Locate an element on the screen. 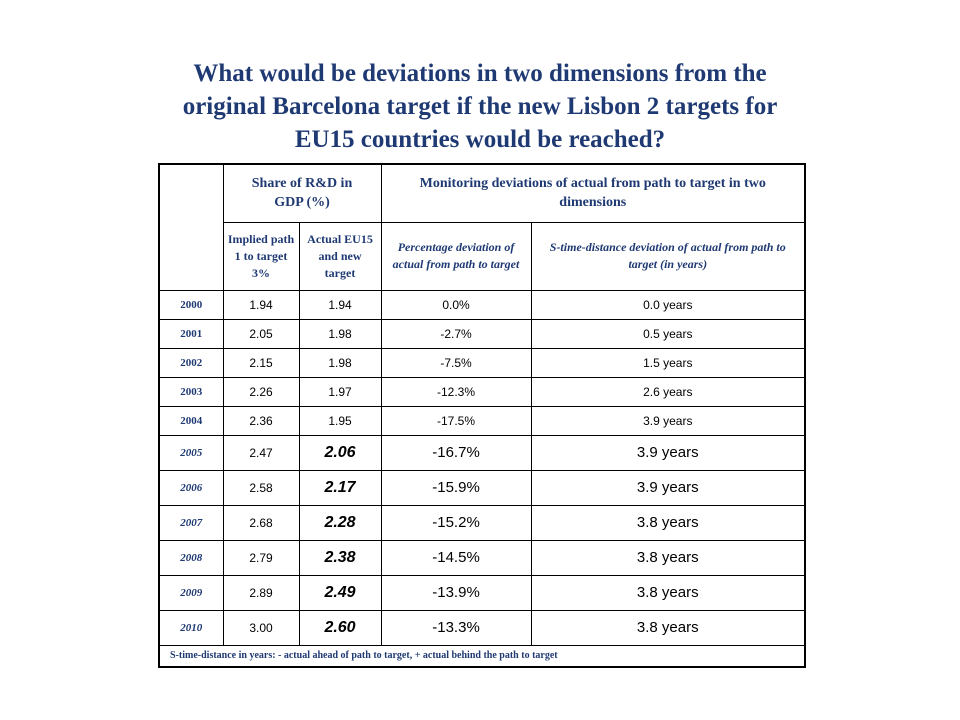 The height and width of the screenshot is (720, 960). time-deviation-cell: 0.0 years is located at coordinates (668, 304).